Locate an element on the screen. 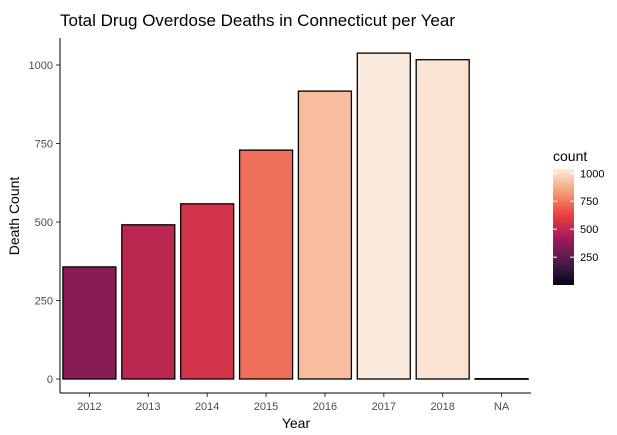 This screenshot has height=435, width=617. bar-2018 is located at coordinates (442, 219).